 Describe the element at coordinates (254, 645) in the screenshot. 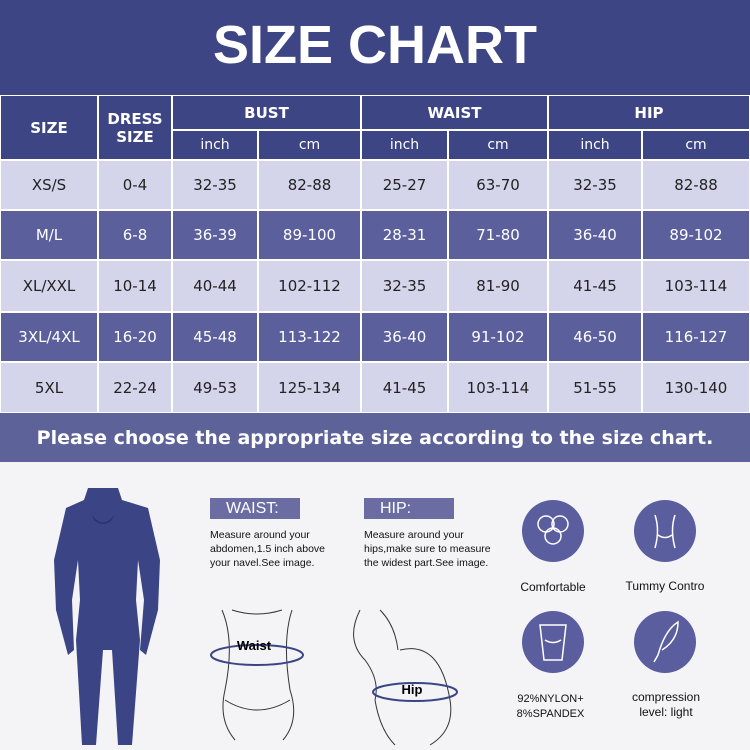

I see `waist-label: Waist` at that location.